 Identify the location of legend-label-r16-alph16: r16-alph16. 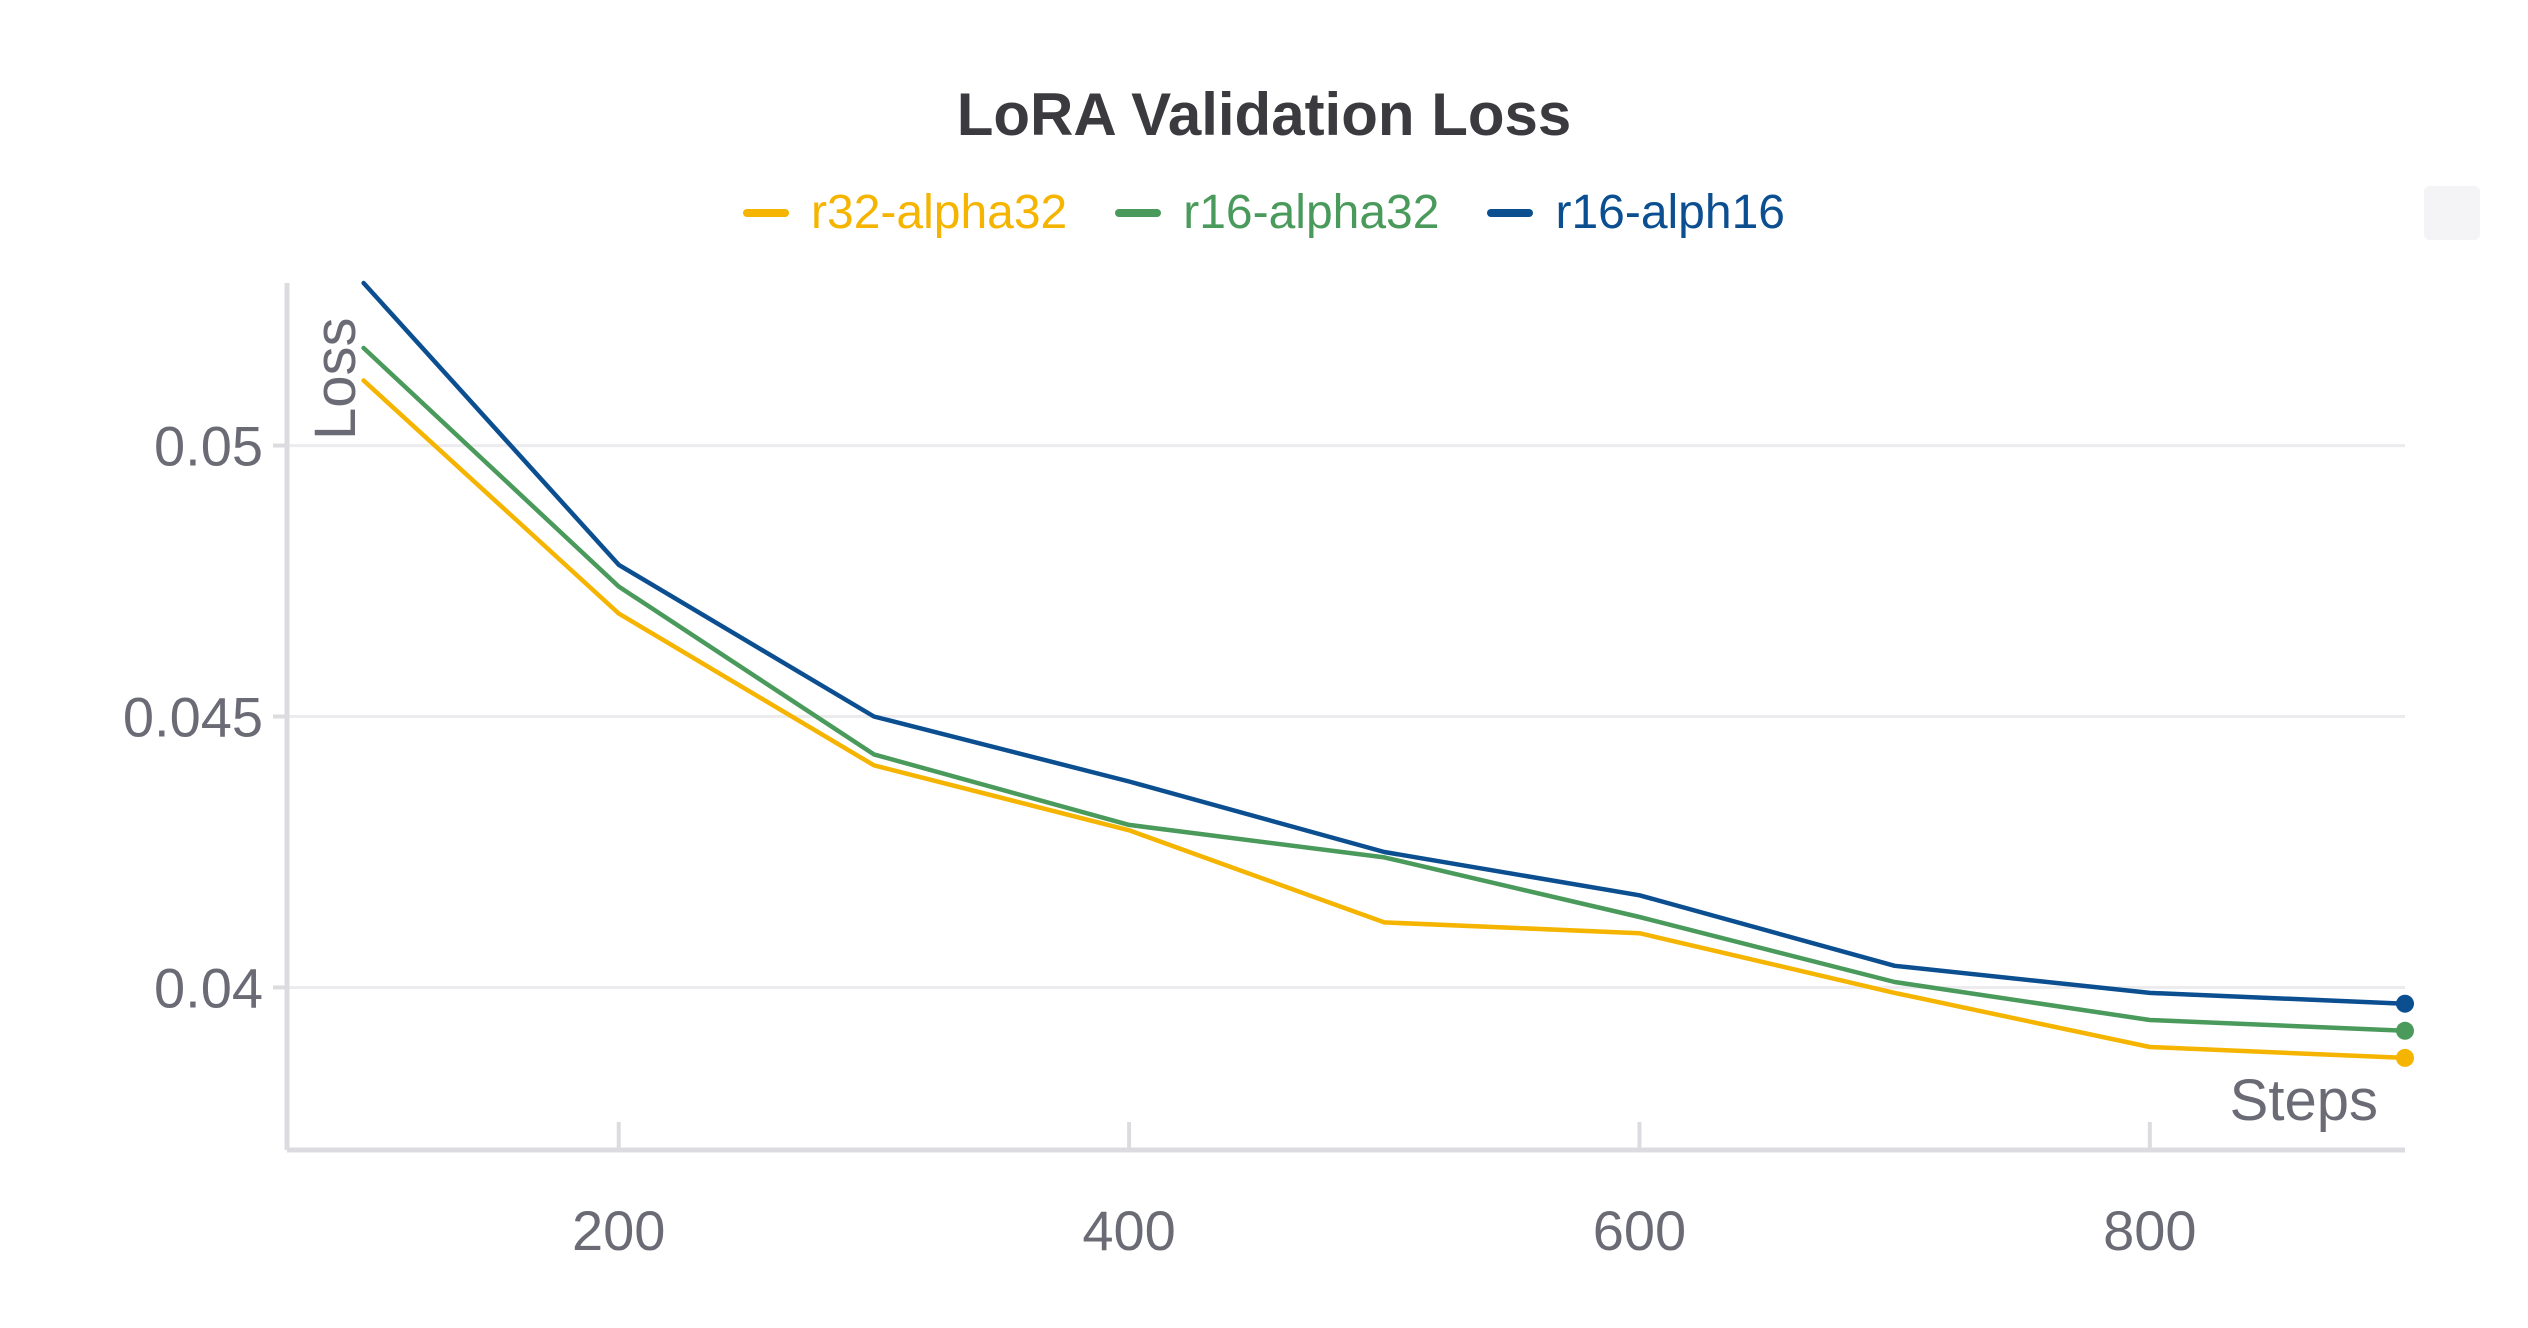
(1670, 212).